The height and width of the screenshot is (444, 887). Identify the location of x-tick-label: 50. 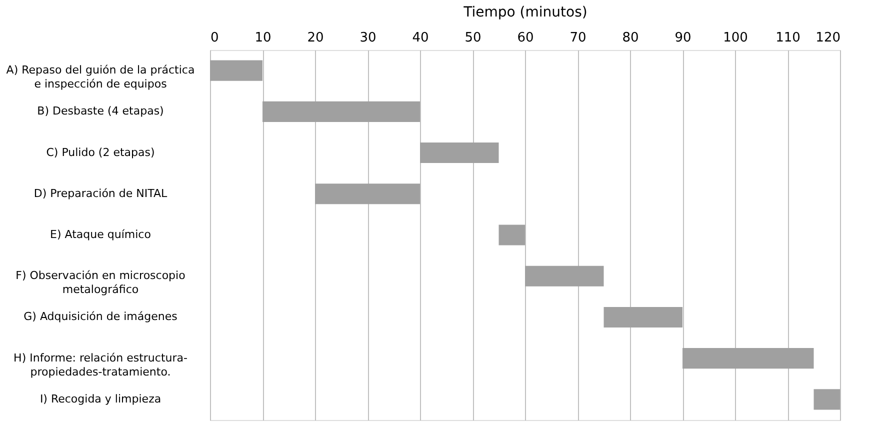
(473, 38).